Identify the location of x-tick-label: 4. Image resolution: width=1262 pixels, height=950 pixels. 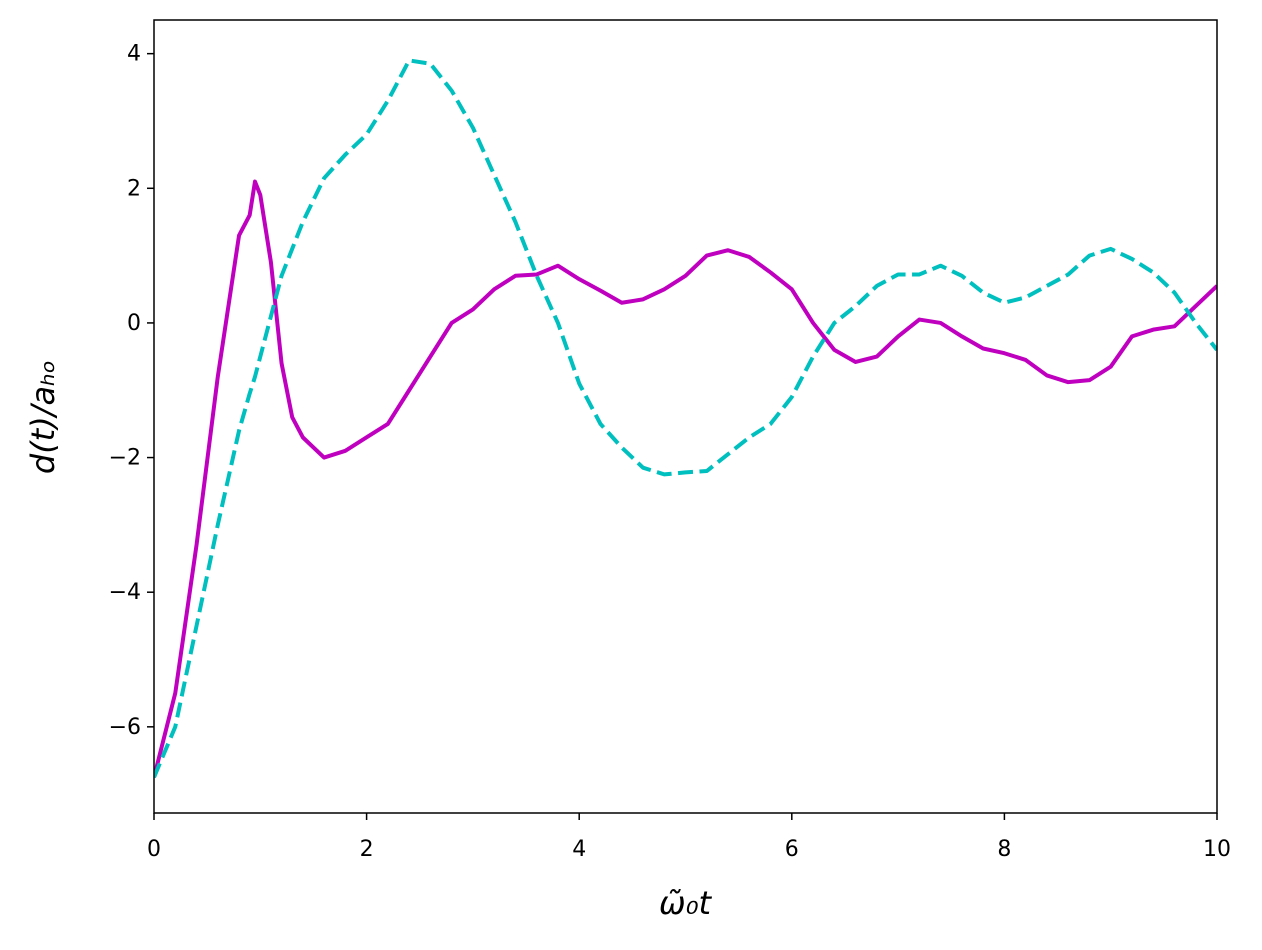
(579, 849).